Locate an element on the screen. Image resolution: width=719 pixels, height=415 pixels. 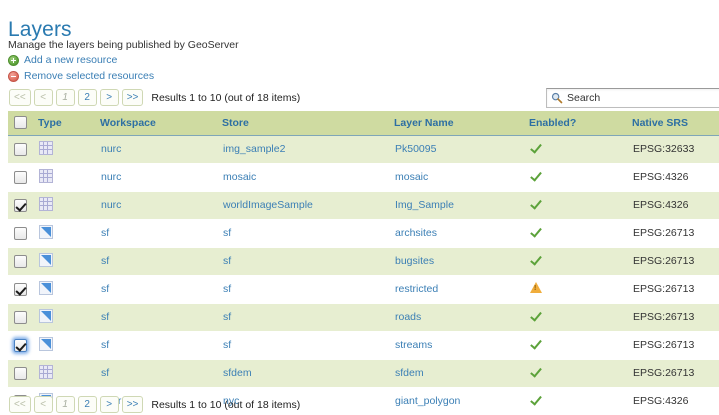
row-layer-name-link: Img_Sample is located at coordinates (424, 205).